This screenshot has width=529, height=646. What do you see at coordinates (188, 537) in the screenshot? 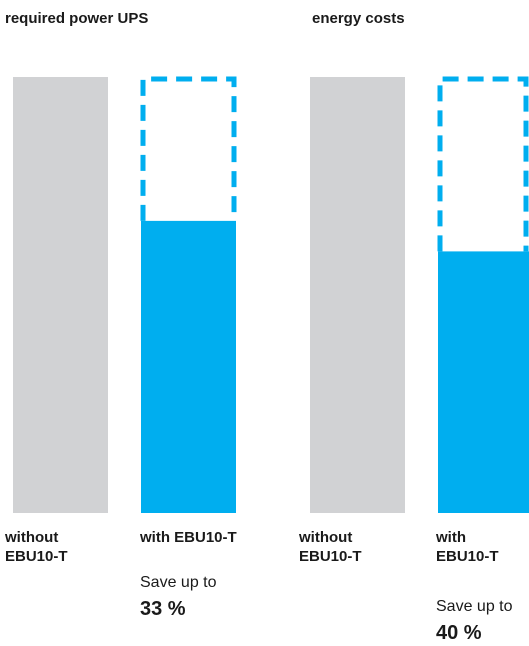
I see `category-label-power-with: with EBU10-T` at bounding box center [188, 537].